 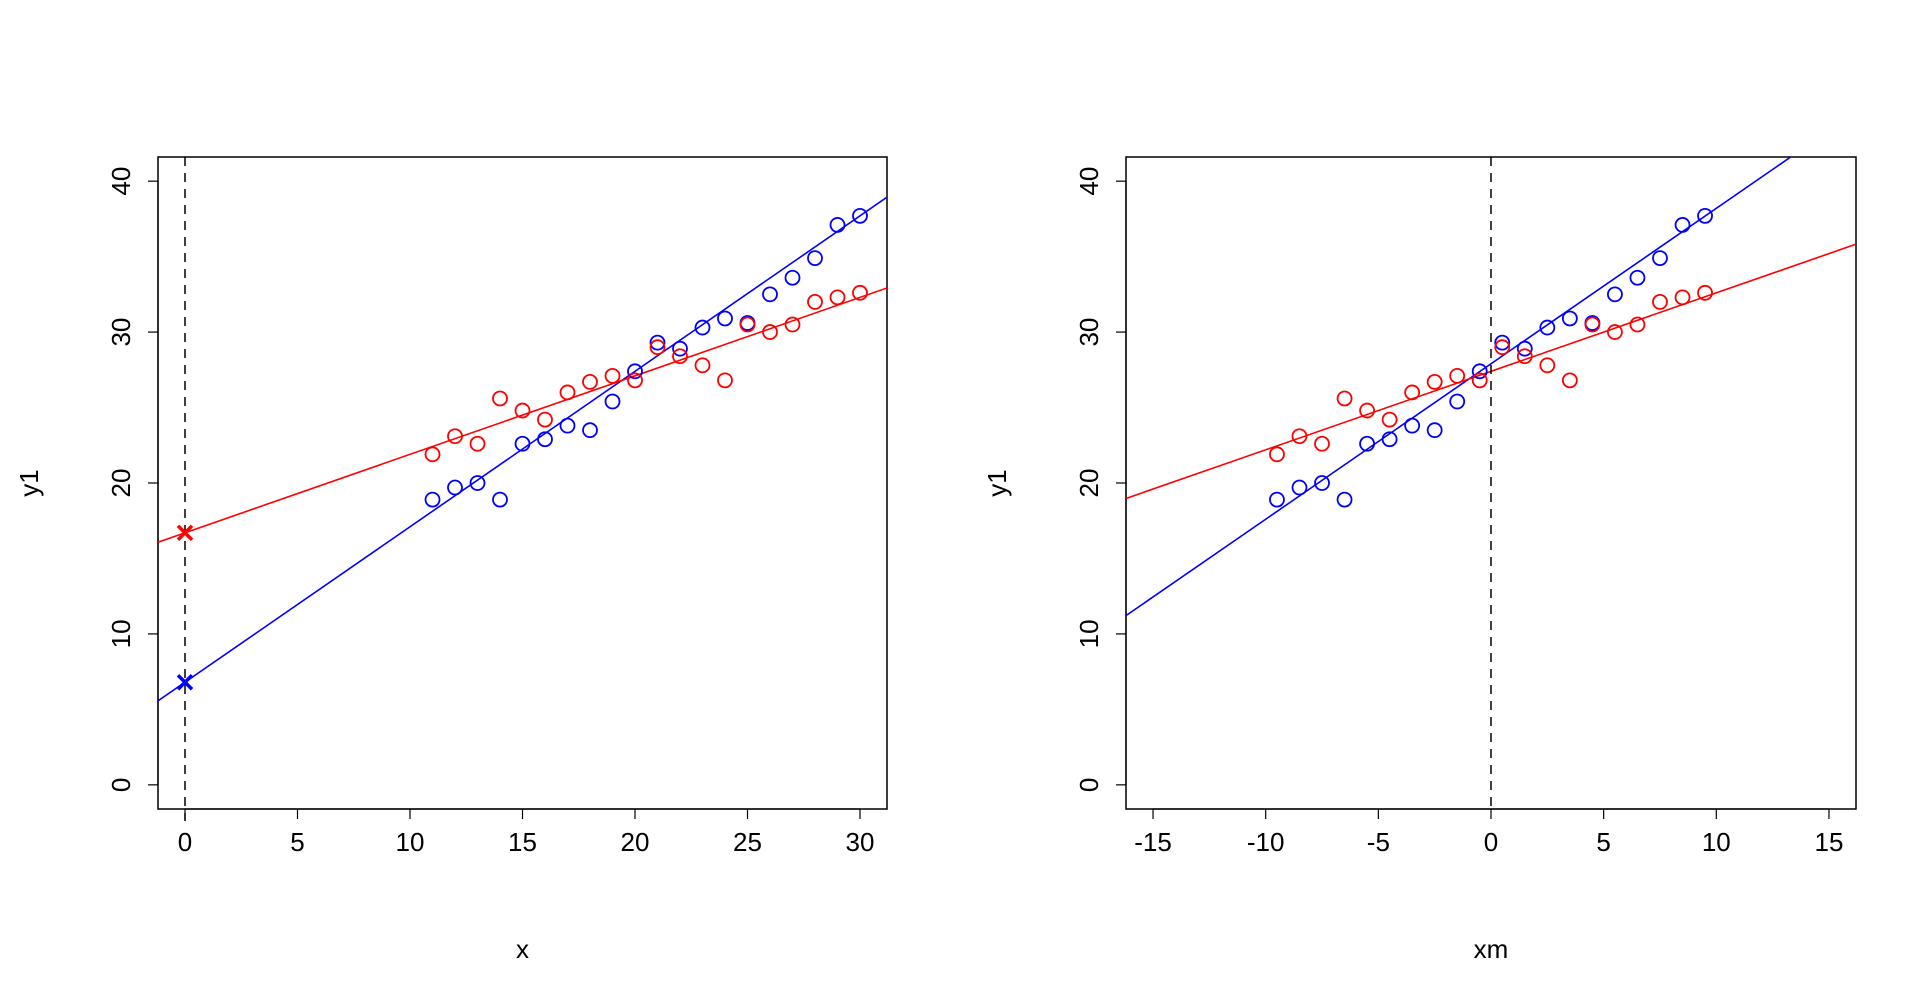 I want to click on x-tick-label: 10, so click(x=410, y=842).